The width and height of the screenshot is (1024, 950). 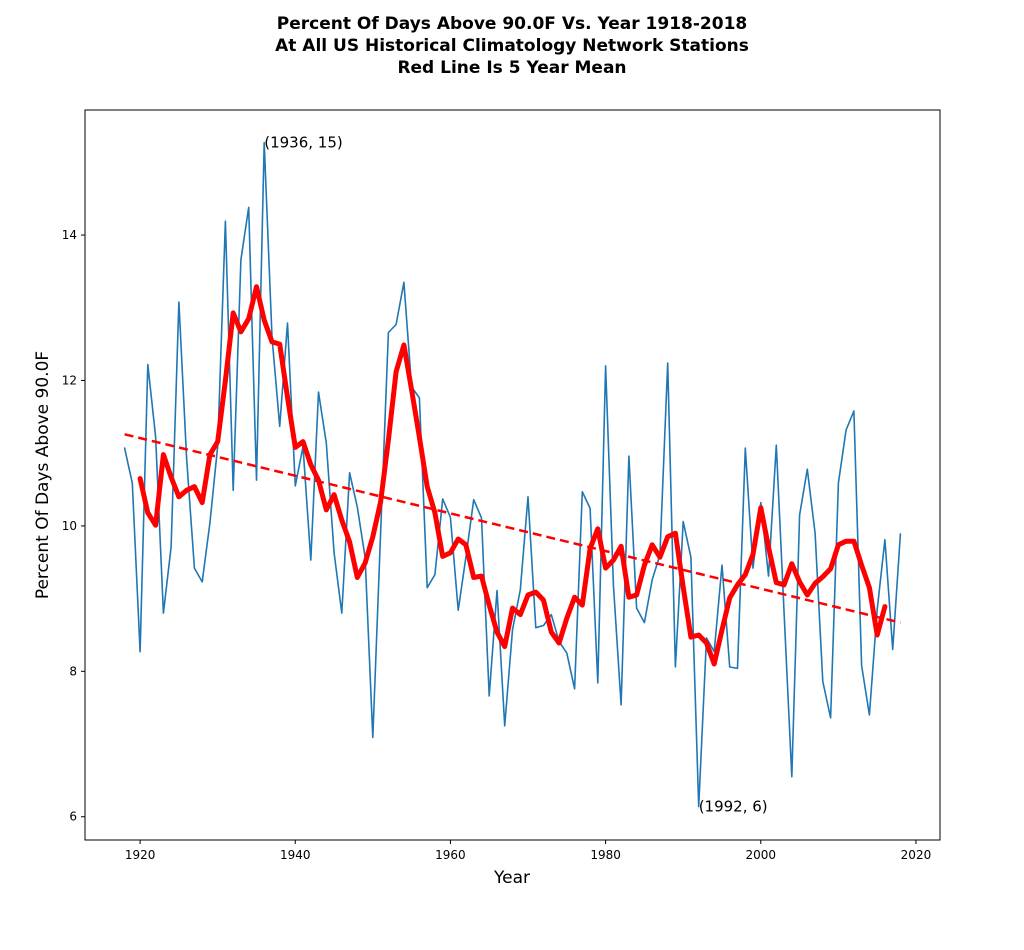 What do you see at coordinates (528, 851) in the screenshot?
I see `x-axis: 1920 1940 1960 1980 2000 2020` at bounding box center [528, 851].